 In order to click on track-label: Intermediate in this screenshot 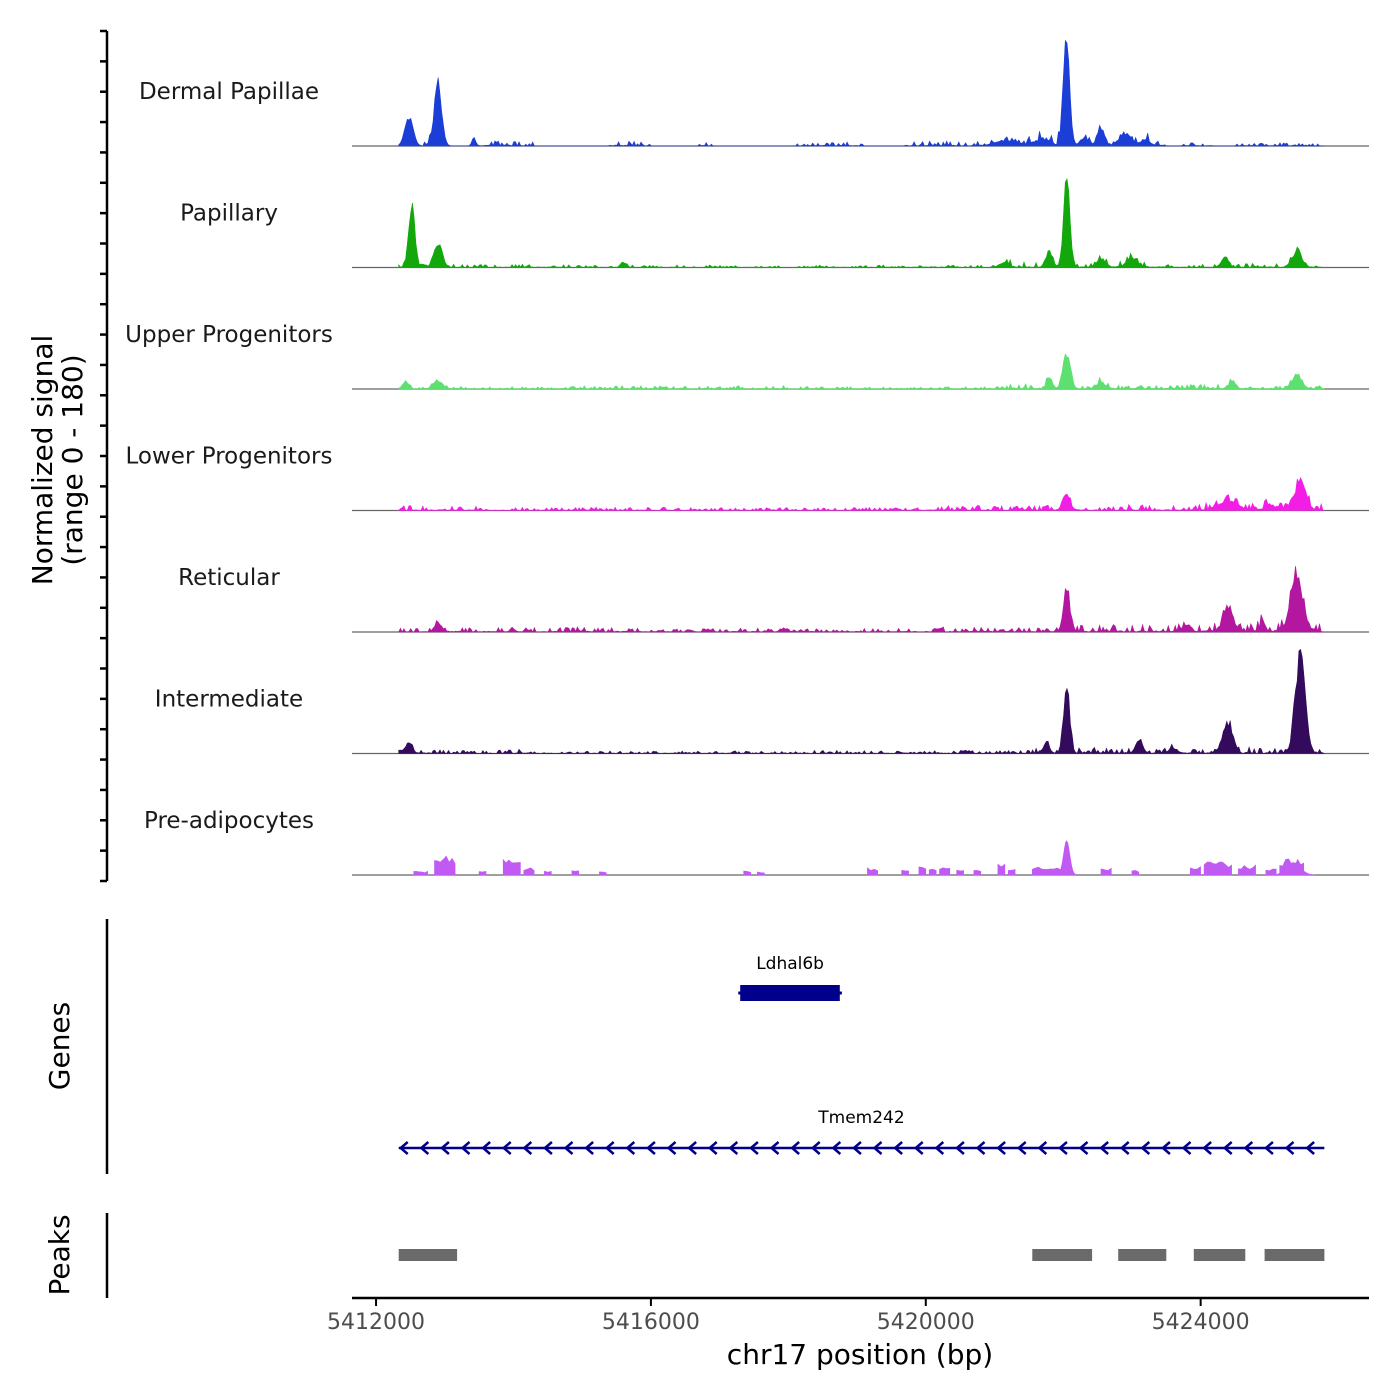, I will do `click(229, 700)`.